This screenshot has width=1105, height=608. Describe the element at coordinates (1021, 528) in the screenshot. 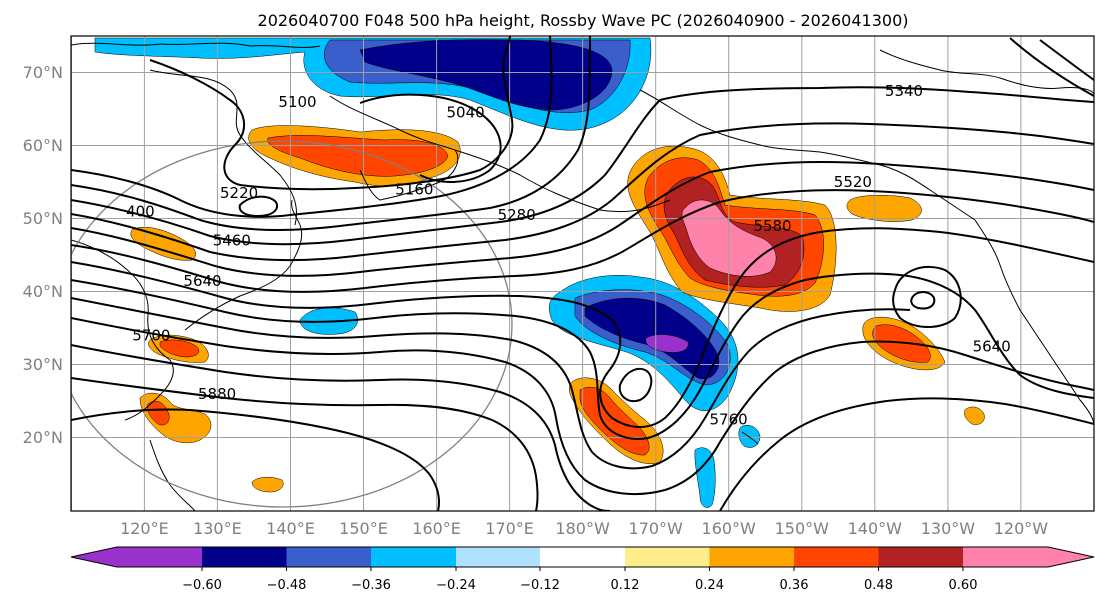

I see `lon-label-120w: 120°W` at that location.